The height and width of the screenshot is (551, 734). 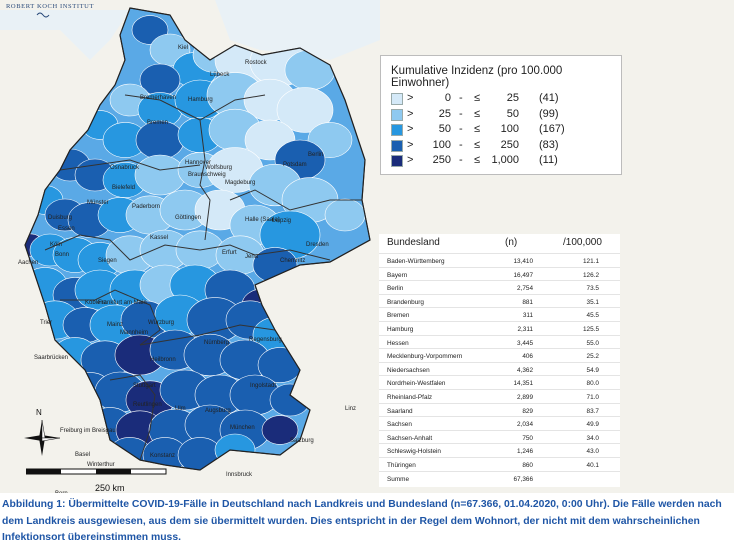 What do you see at coordinates (549, 113) in the screenshot?
I see `legend-count: (99)` at bounding box center [549, 113].